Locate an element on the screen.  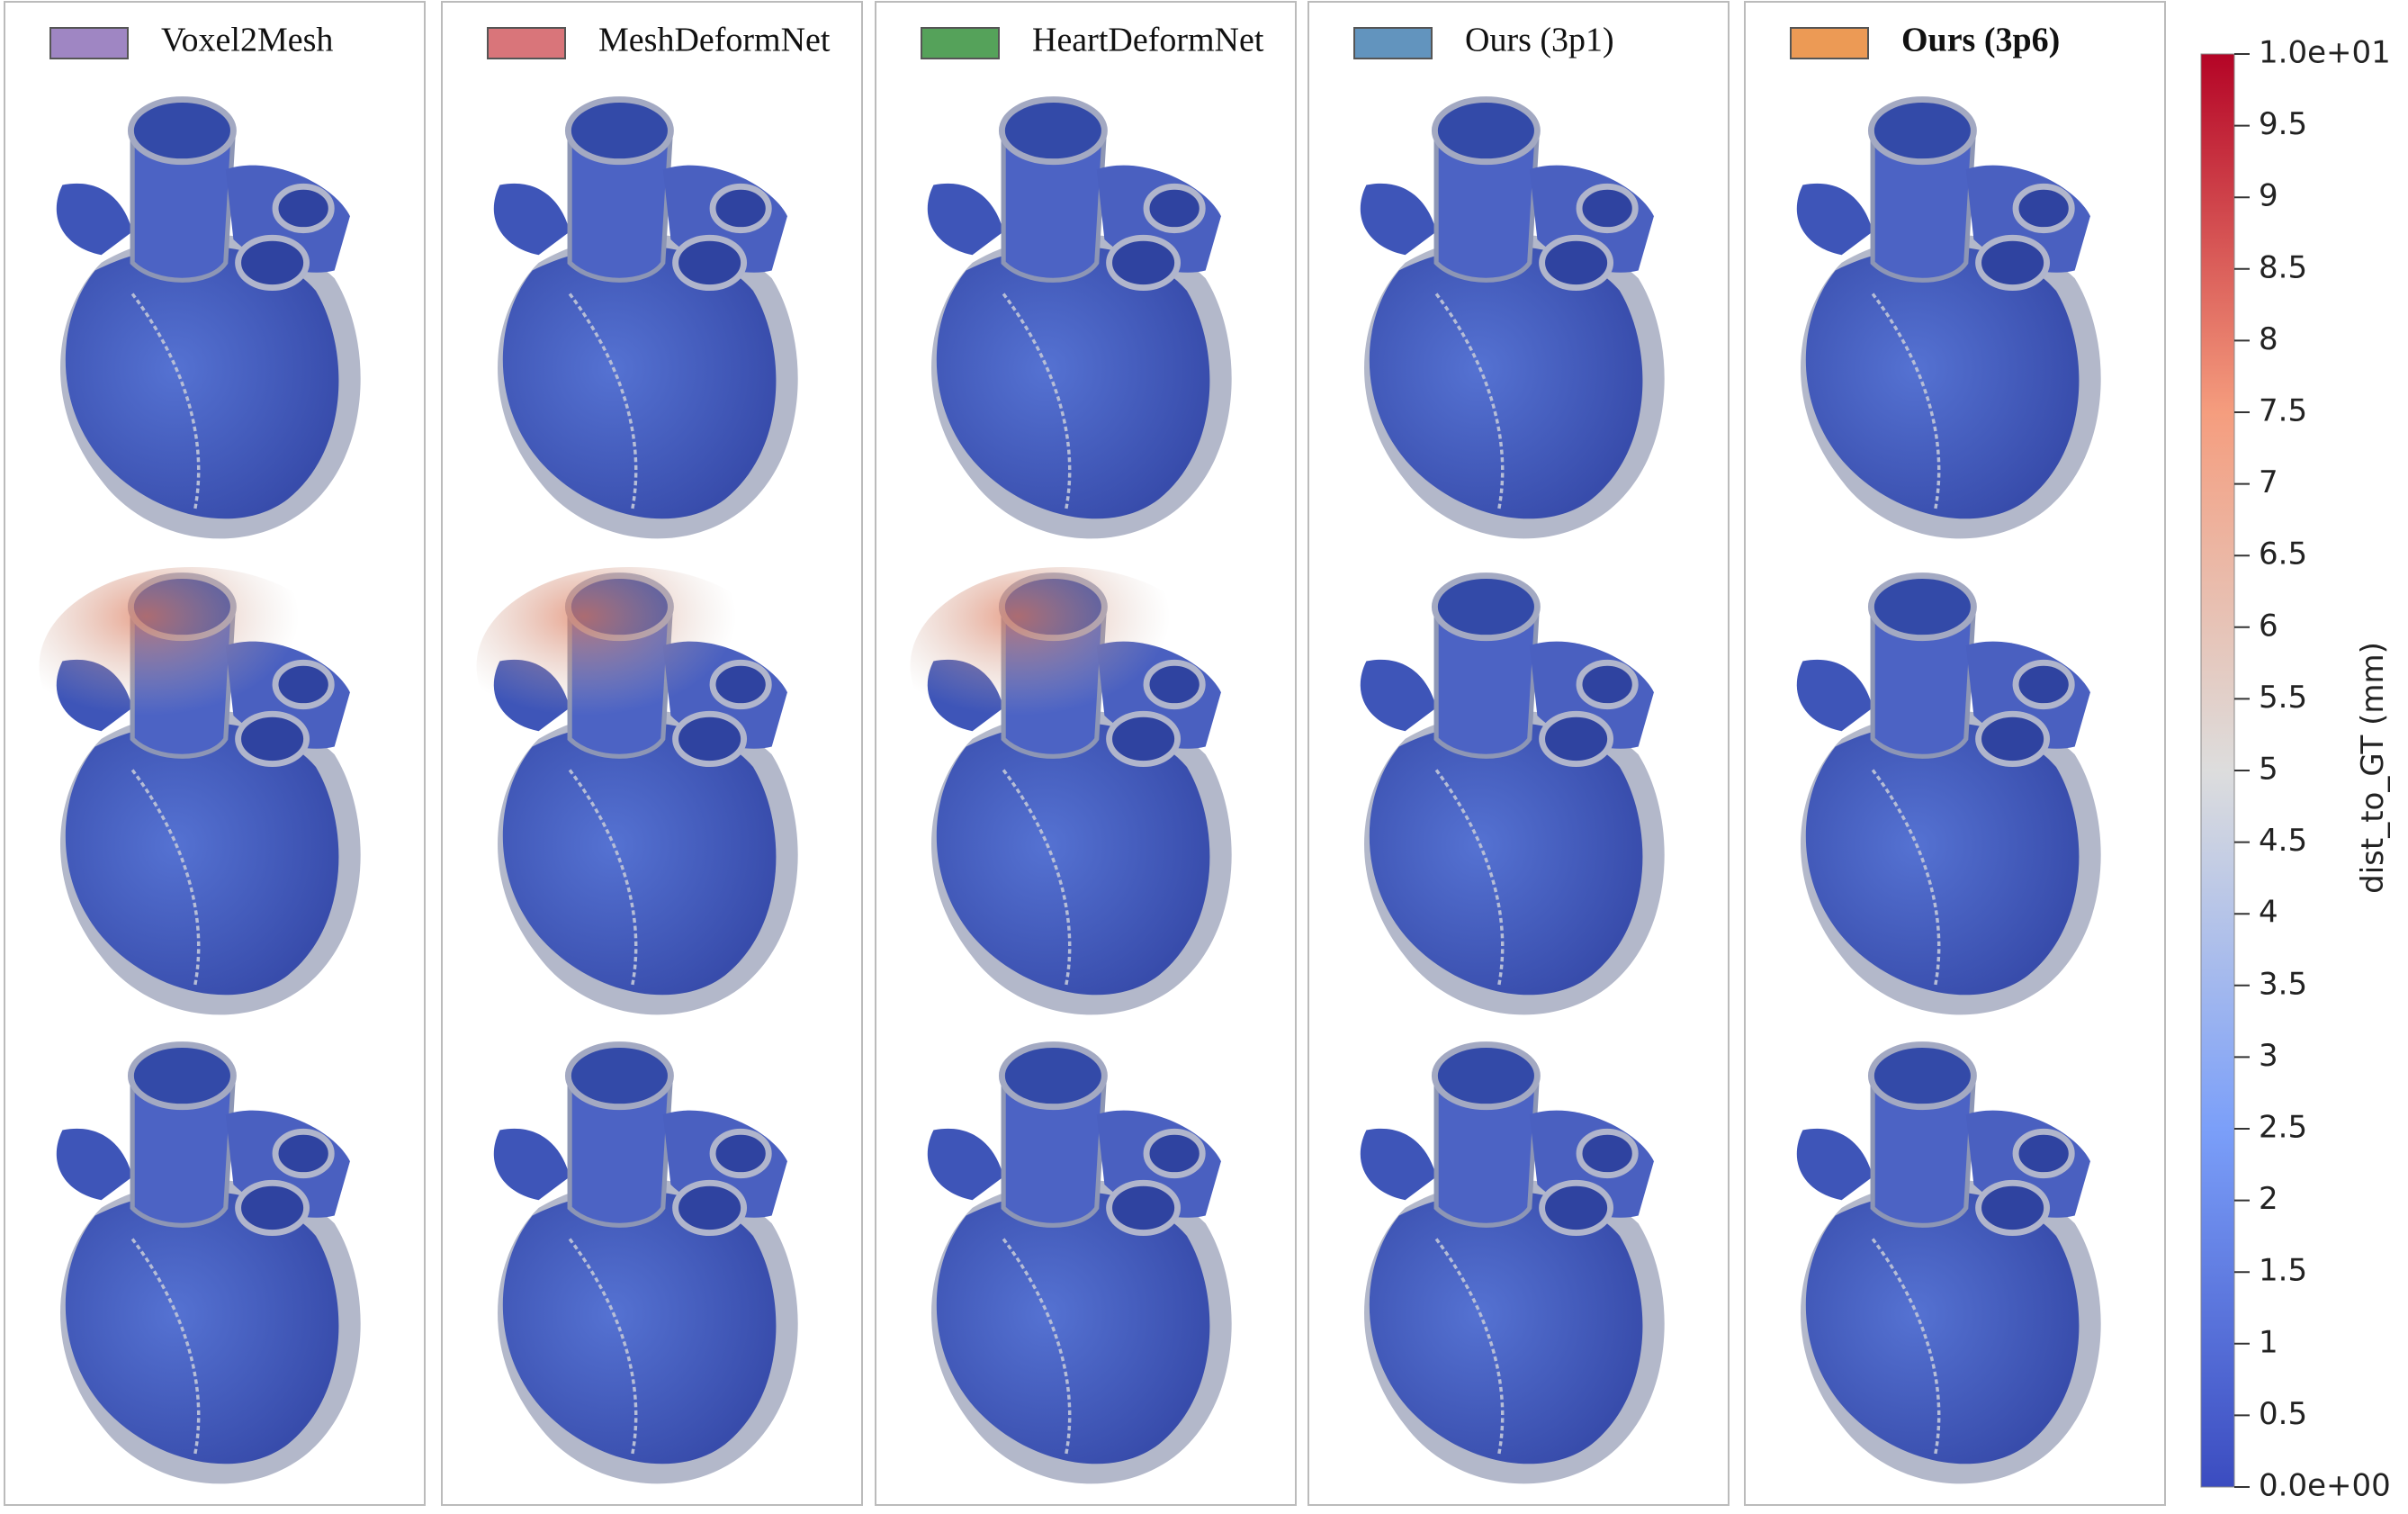
colorbar-tick-label: 3 is located at coordinates (2268, 1056).